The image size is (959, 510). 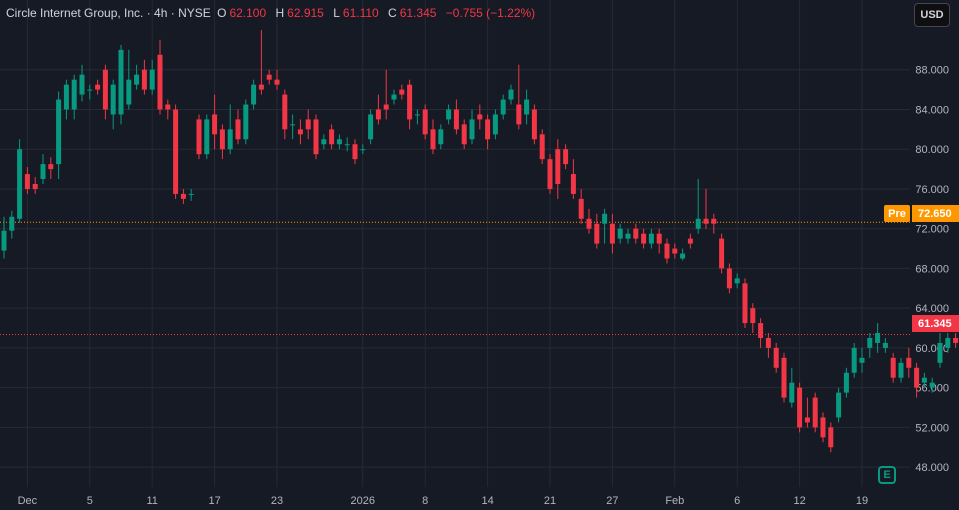 What do you see at coordinates (674, 501) in the screenshot?
I see `x-tick-label: Feb` at bounding box center [674, 501].